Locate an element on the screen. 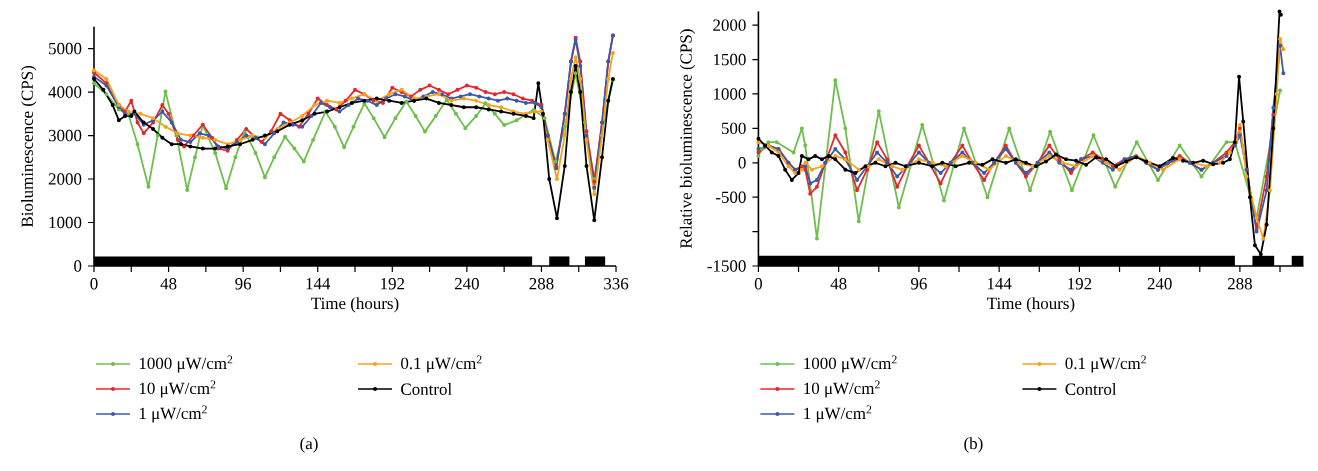 The height and width of the screenshot is (471, 1318). y-axis-title: Bioluminescence (CPS) is located at coordinates (29, 146).